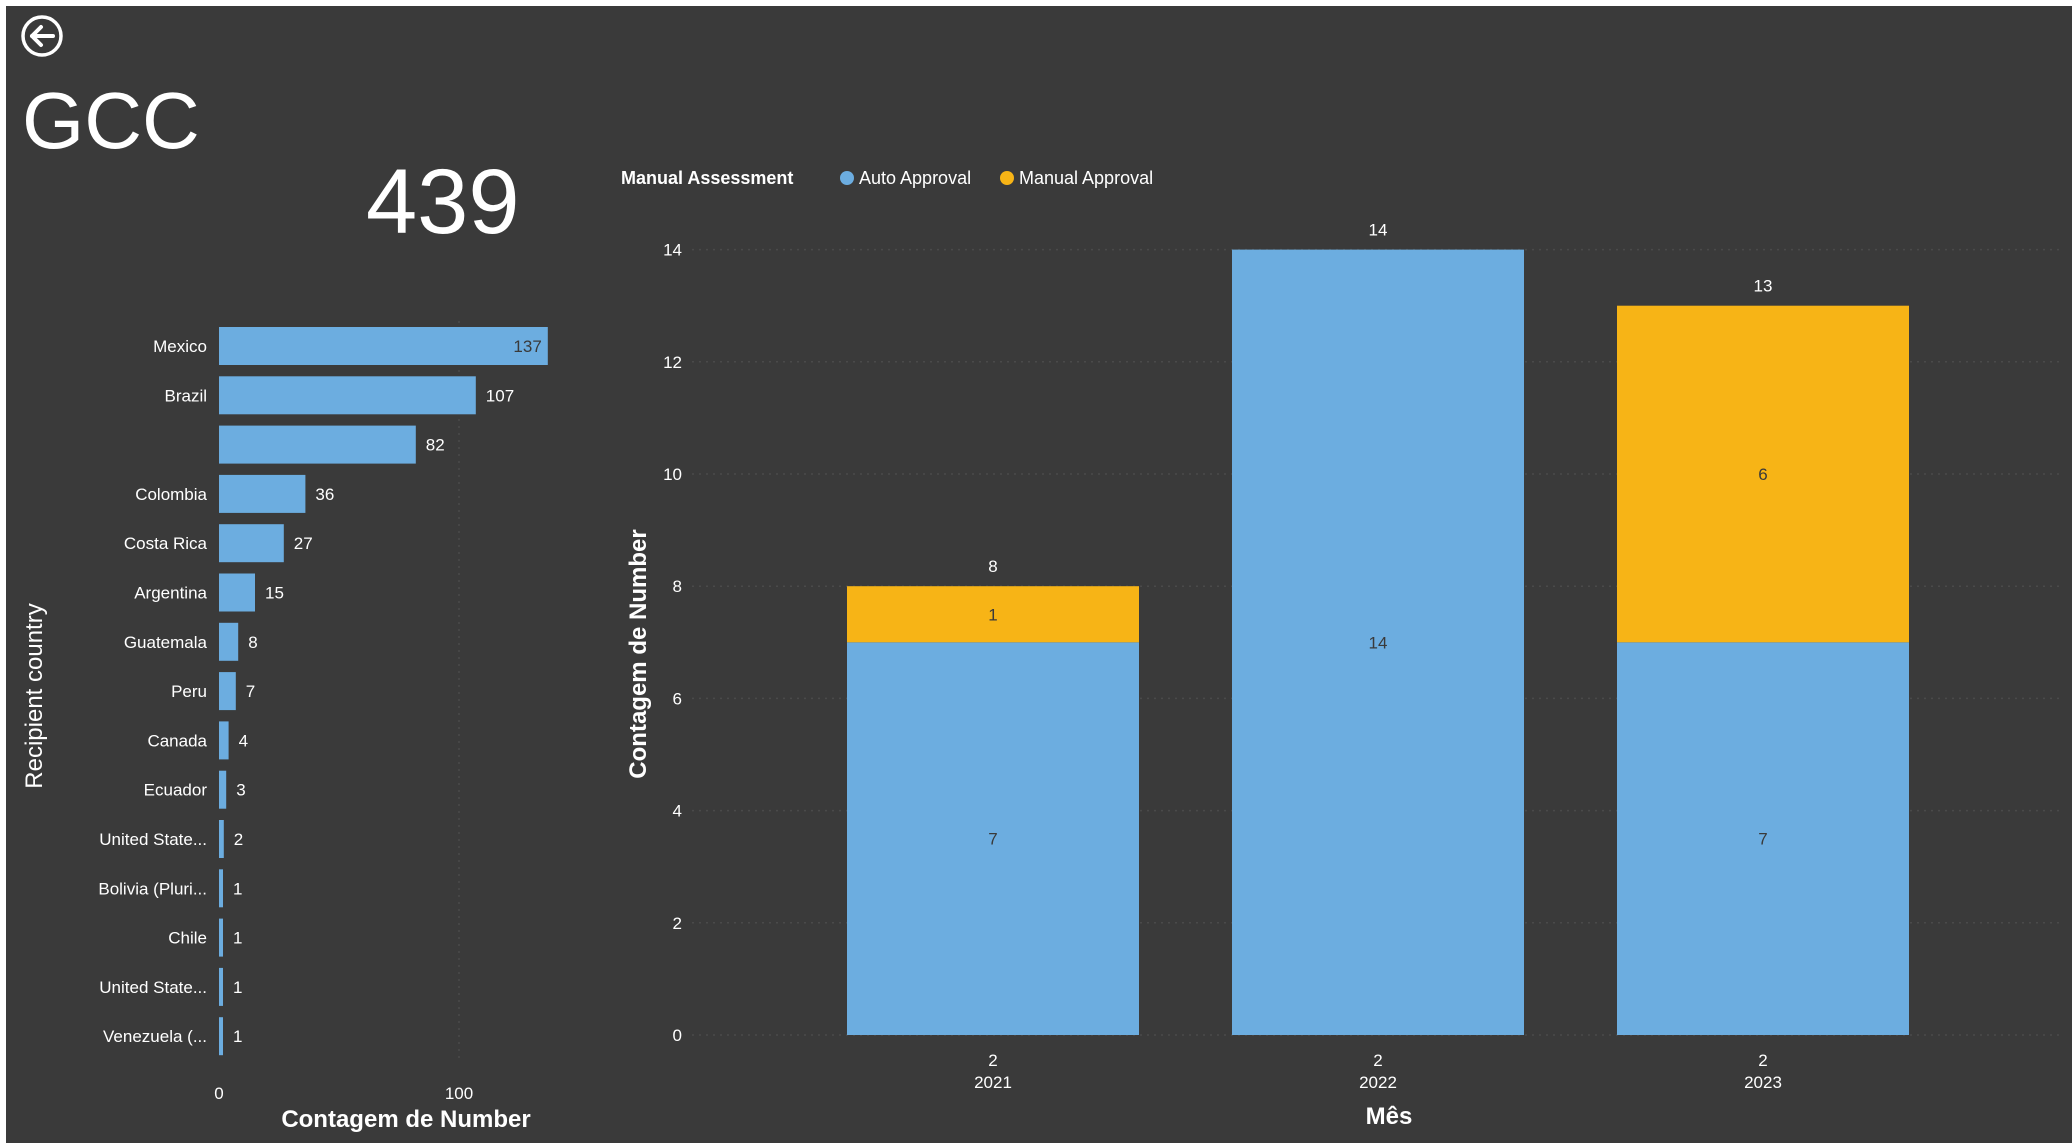 The image size is (2072, 1143). What do you see at coordinates (170, 593) in the screenshot?
I see `category-label: Argentina` at bounding box center [170, 593].